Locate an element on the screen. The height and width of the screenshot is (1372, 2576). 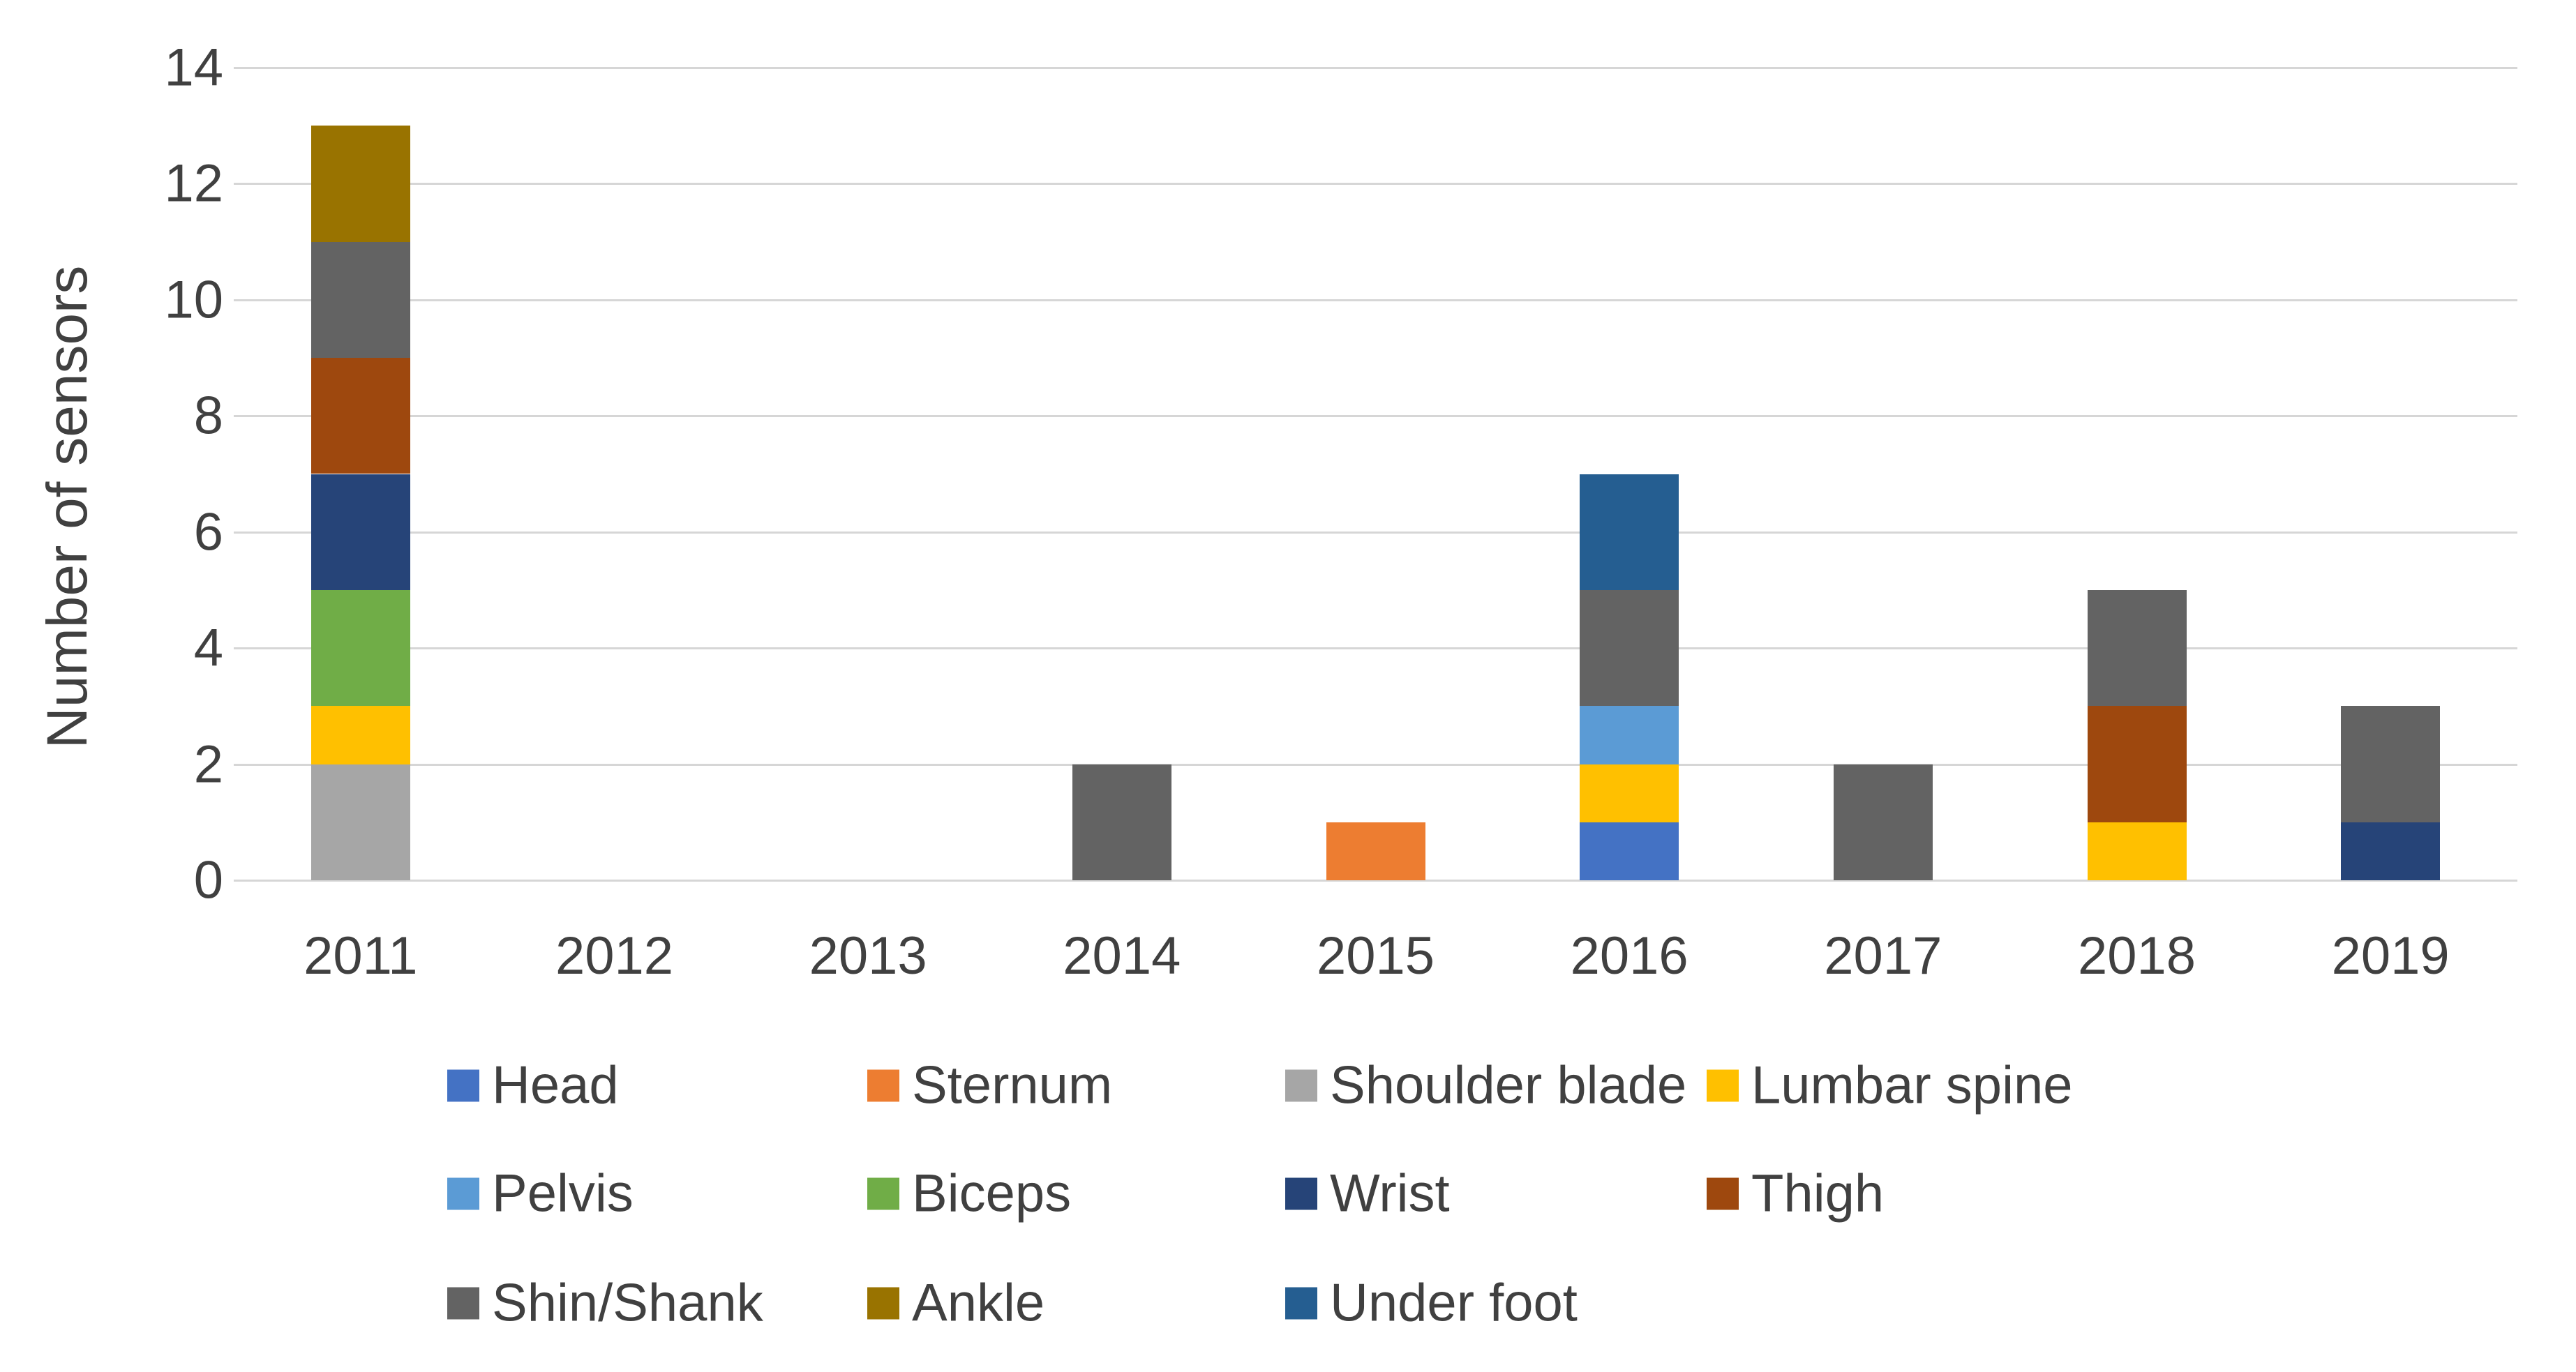
x-axis-tick-label-2017: 2017 is located at coordinates (1883, 956).